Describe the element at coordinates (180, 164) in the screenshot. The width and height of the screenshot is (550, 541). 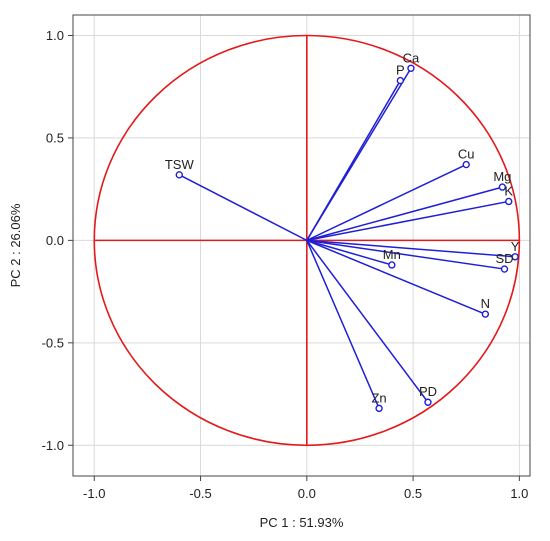
I see `point-label: TSW` at that location.